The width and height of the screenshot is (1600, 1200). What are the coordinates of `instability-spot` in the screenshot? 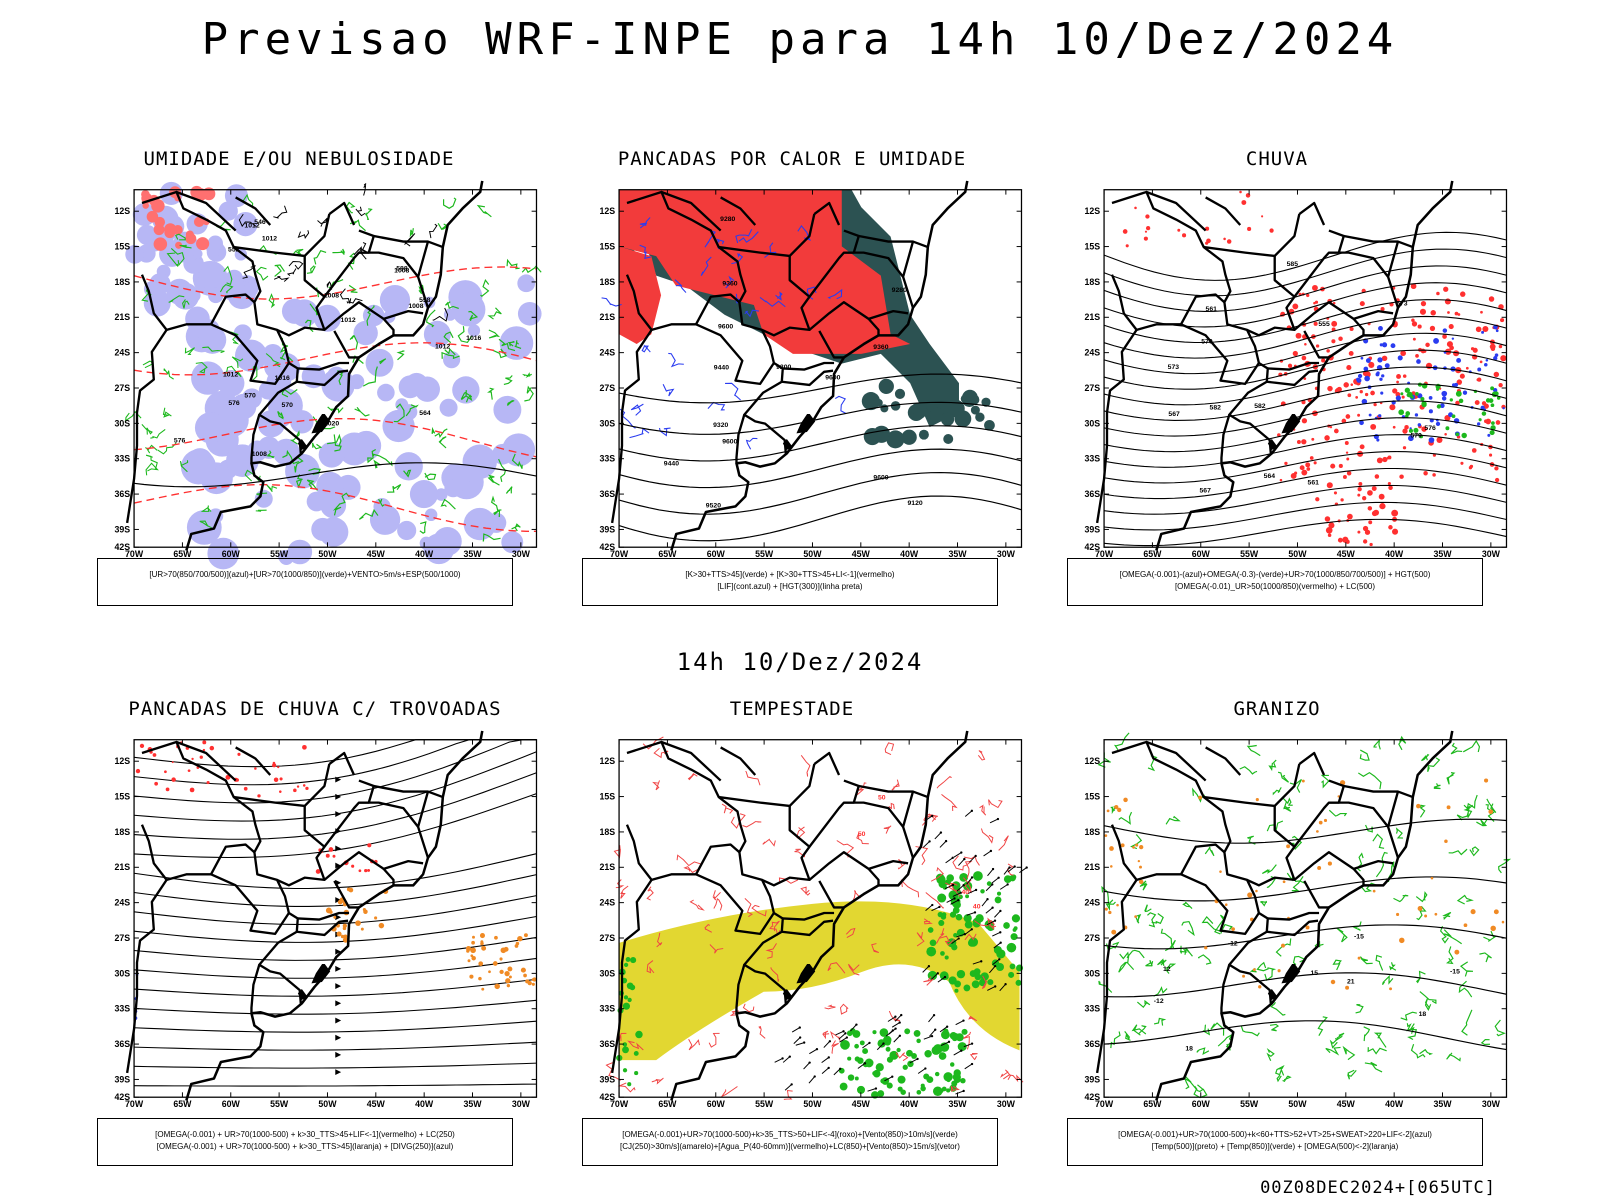 It's located at (989, 425).